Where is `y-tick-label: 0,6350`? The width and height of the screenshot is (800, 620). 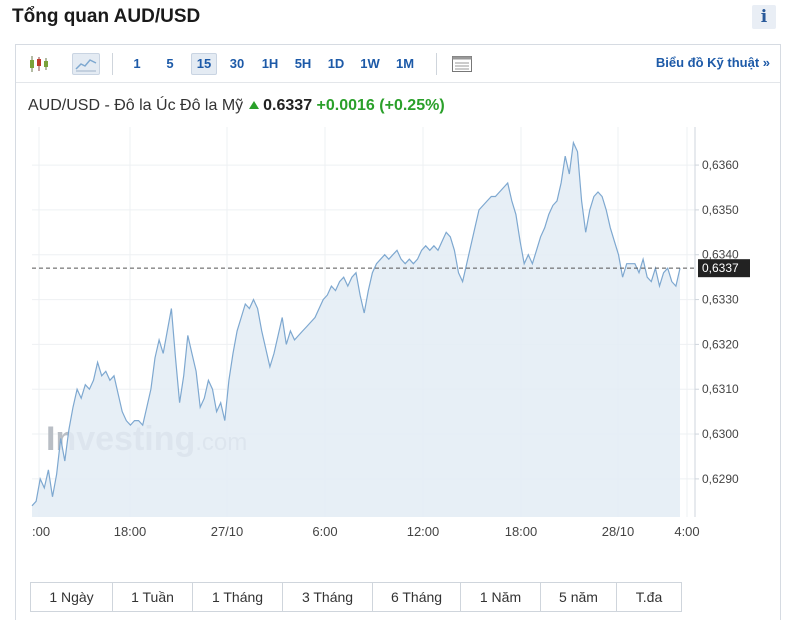
y-tick-label: 0,6350 is located at coordinates (720, 210).